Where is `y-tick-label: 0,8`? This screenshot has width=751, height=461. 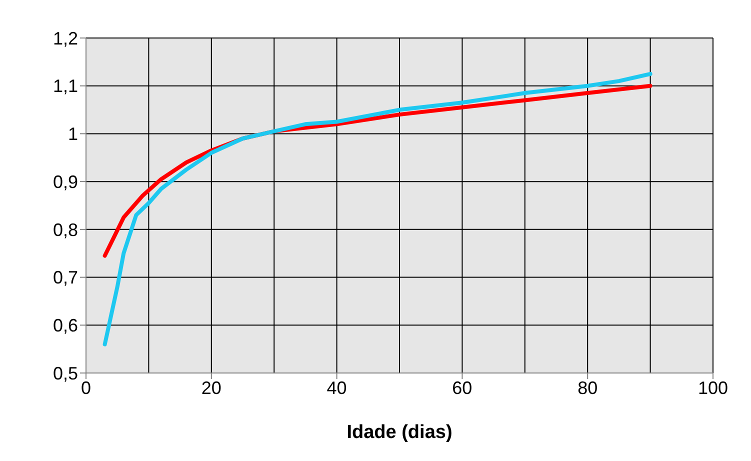 y-tick-label: 0,8 is located at coordinates (65, 230).